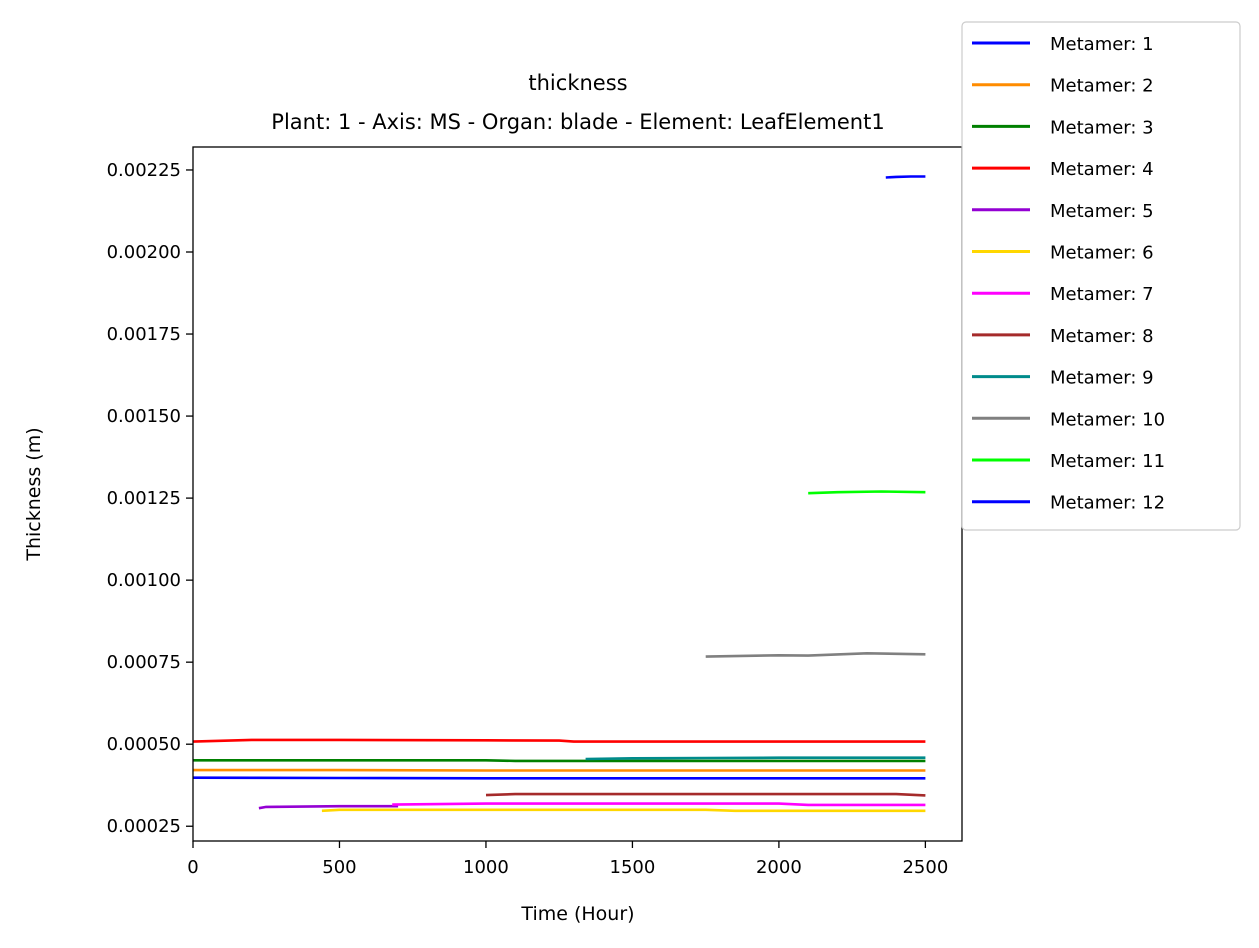  I want to click on chart-title: thickness, so click(577, 83).